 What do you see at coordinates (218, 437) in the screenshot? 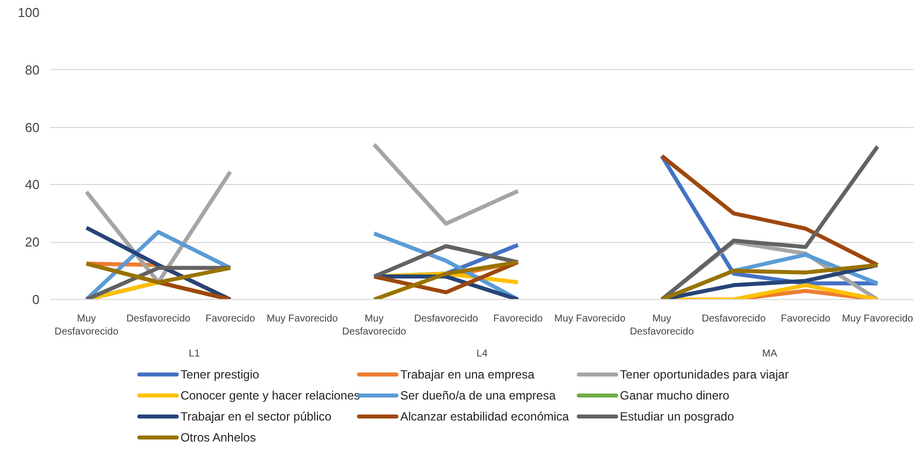
I see `legend-label: Otros Anhelos` at bounding box center [218, 437].